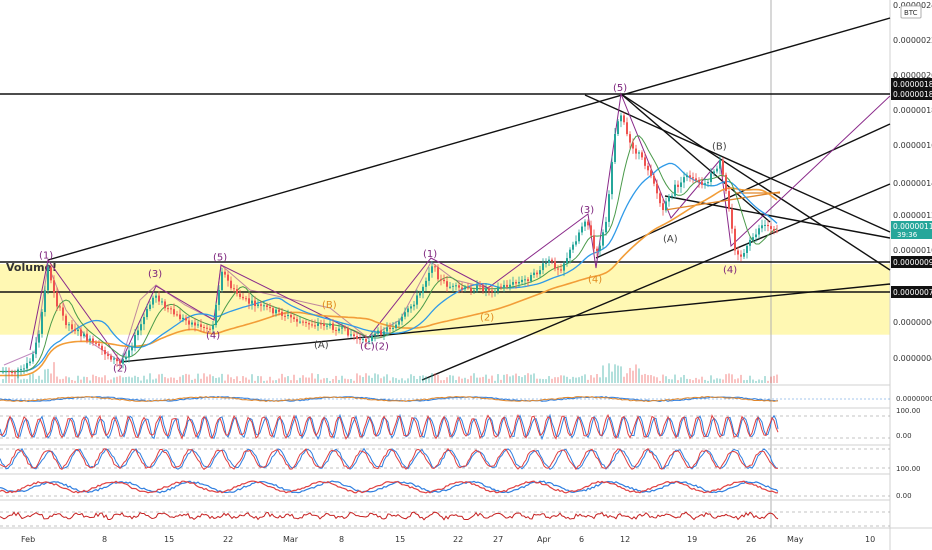 The height and width of the screenshot is (550, 932). Describe the element at coordinates (104, 539) in the screenshot. I see `x-tick-label: 8` at that location.